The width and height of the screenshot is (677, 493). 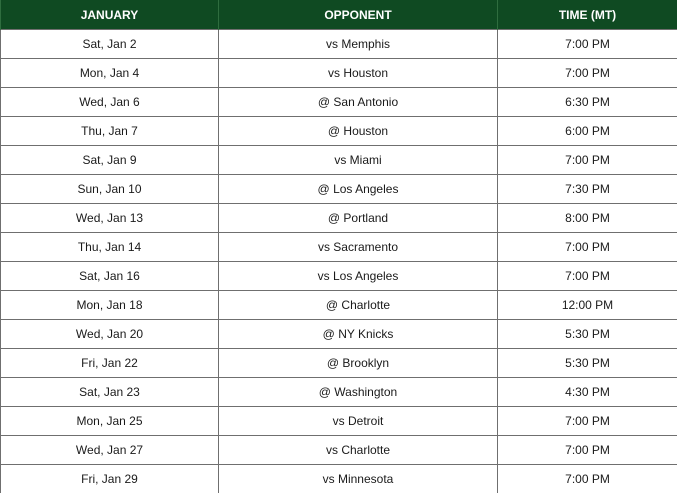 I want to click on game-date-cell: Mon, Jan 25, so click(x=110, y=421).